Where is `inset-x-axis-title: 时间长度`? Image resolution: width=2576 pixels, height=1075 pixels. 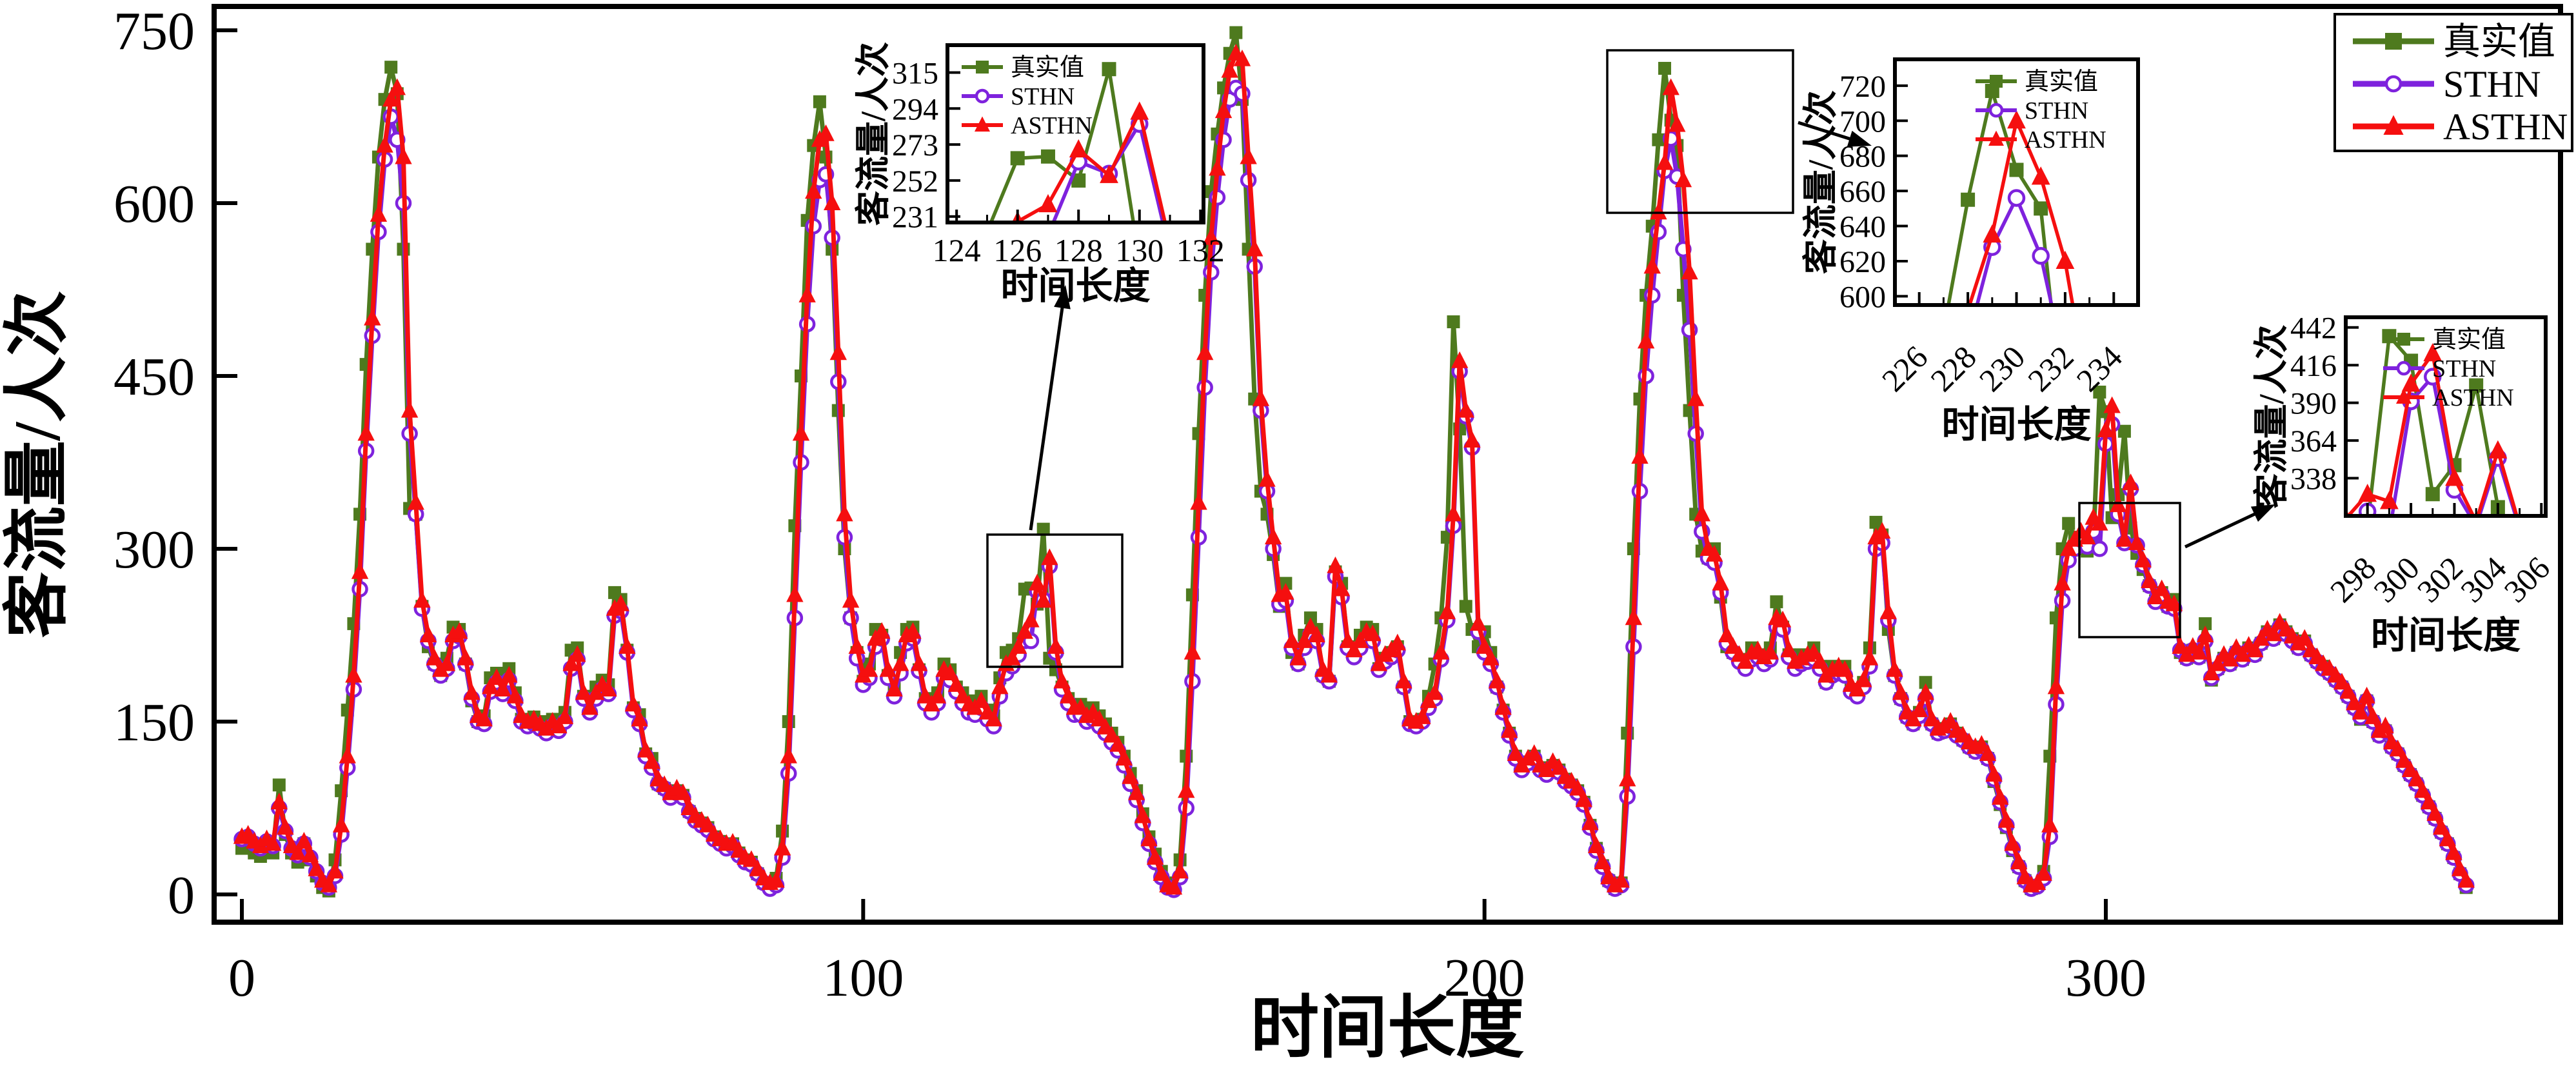
inset-x-axis-title: 时间长度 is located at coordinates (2016, 425).